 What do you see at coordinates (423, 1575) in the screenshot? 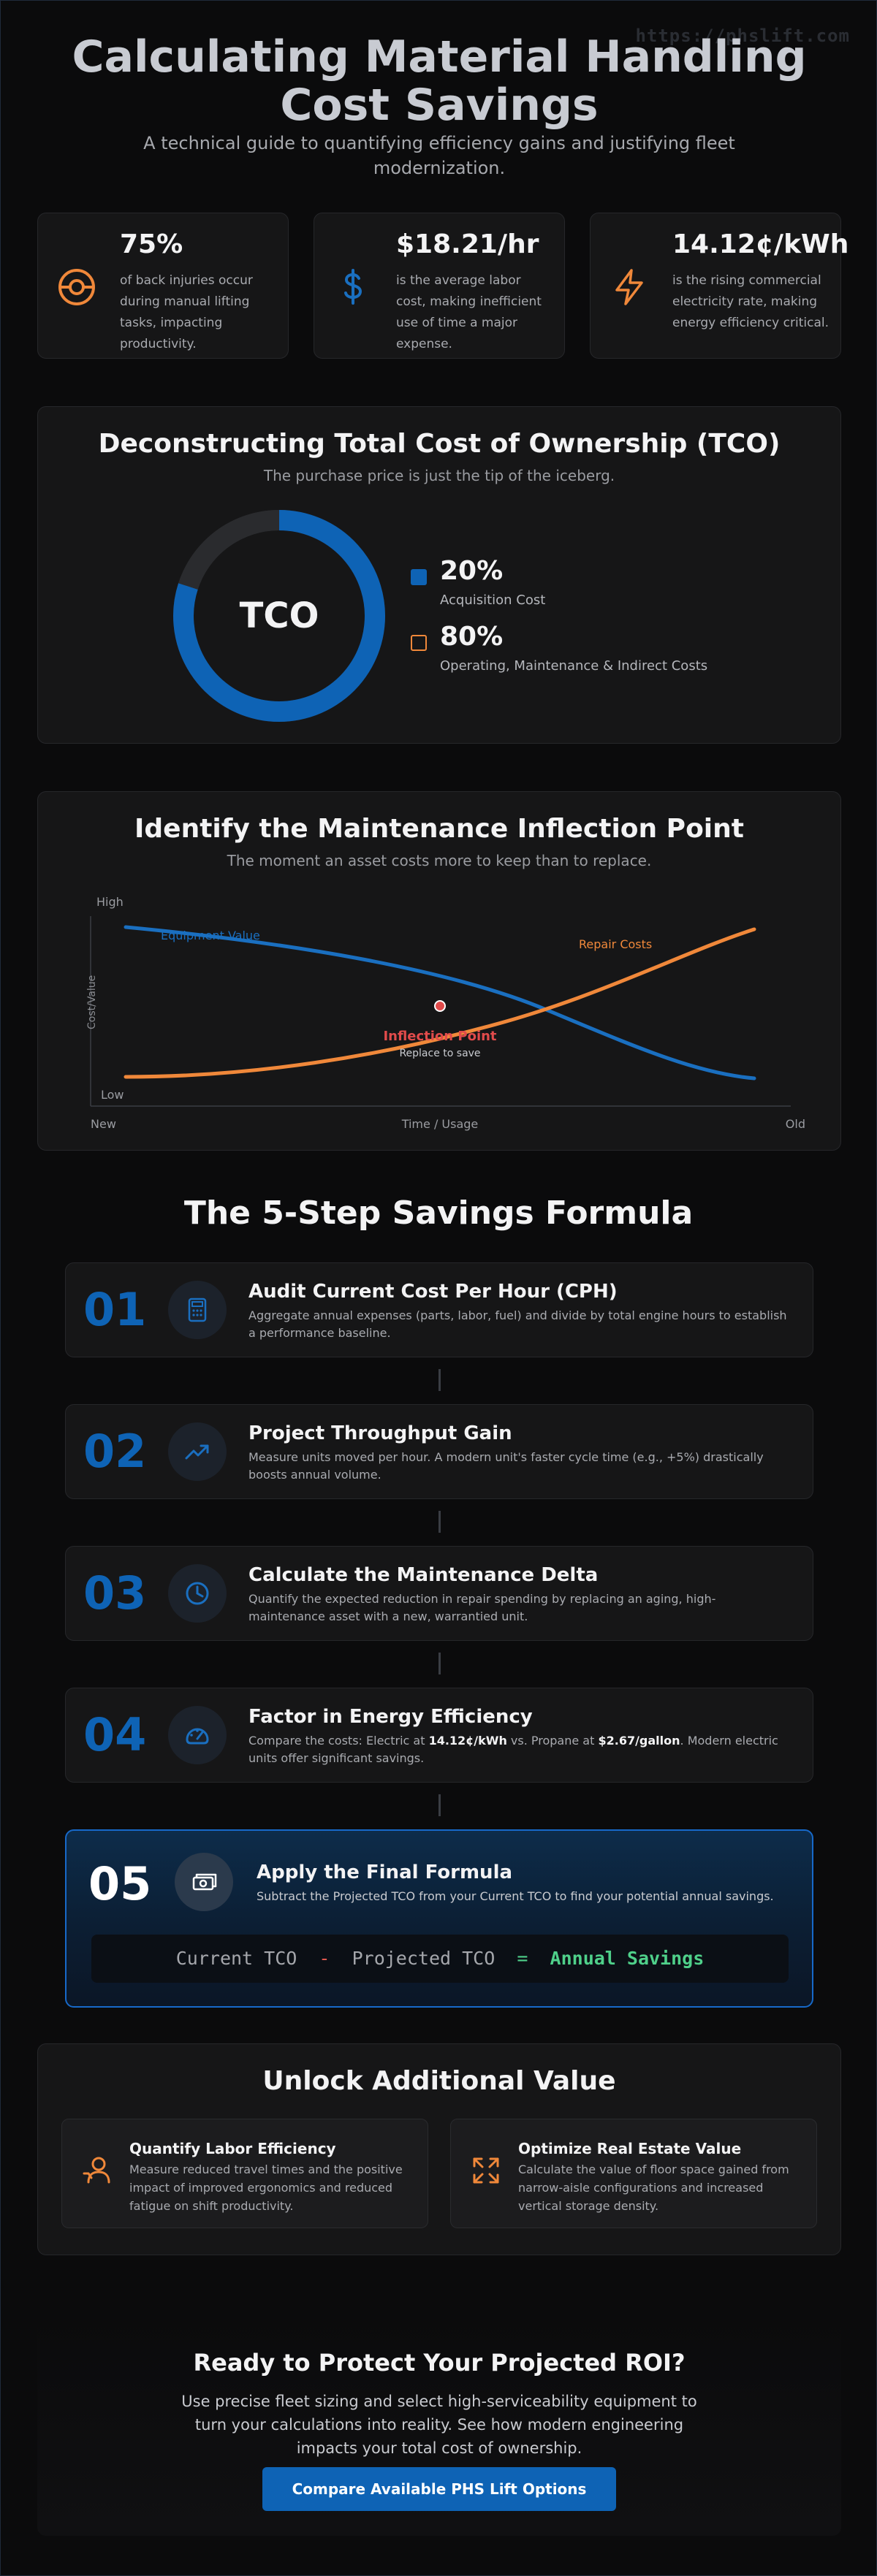
I see `step-title: Calculate the Maintenance Delta` at bounding box center [423, 1575].